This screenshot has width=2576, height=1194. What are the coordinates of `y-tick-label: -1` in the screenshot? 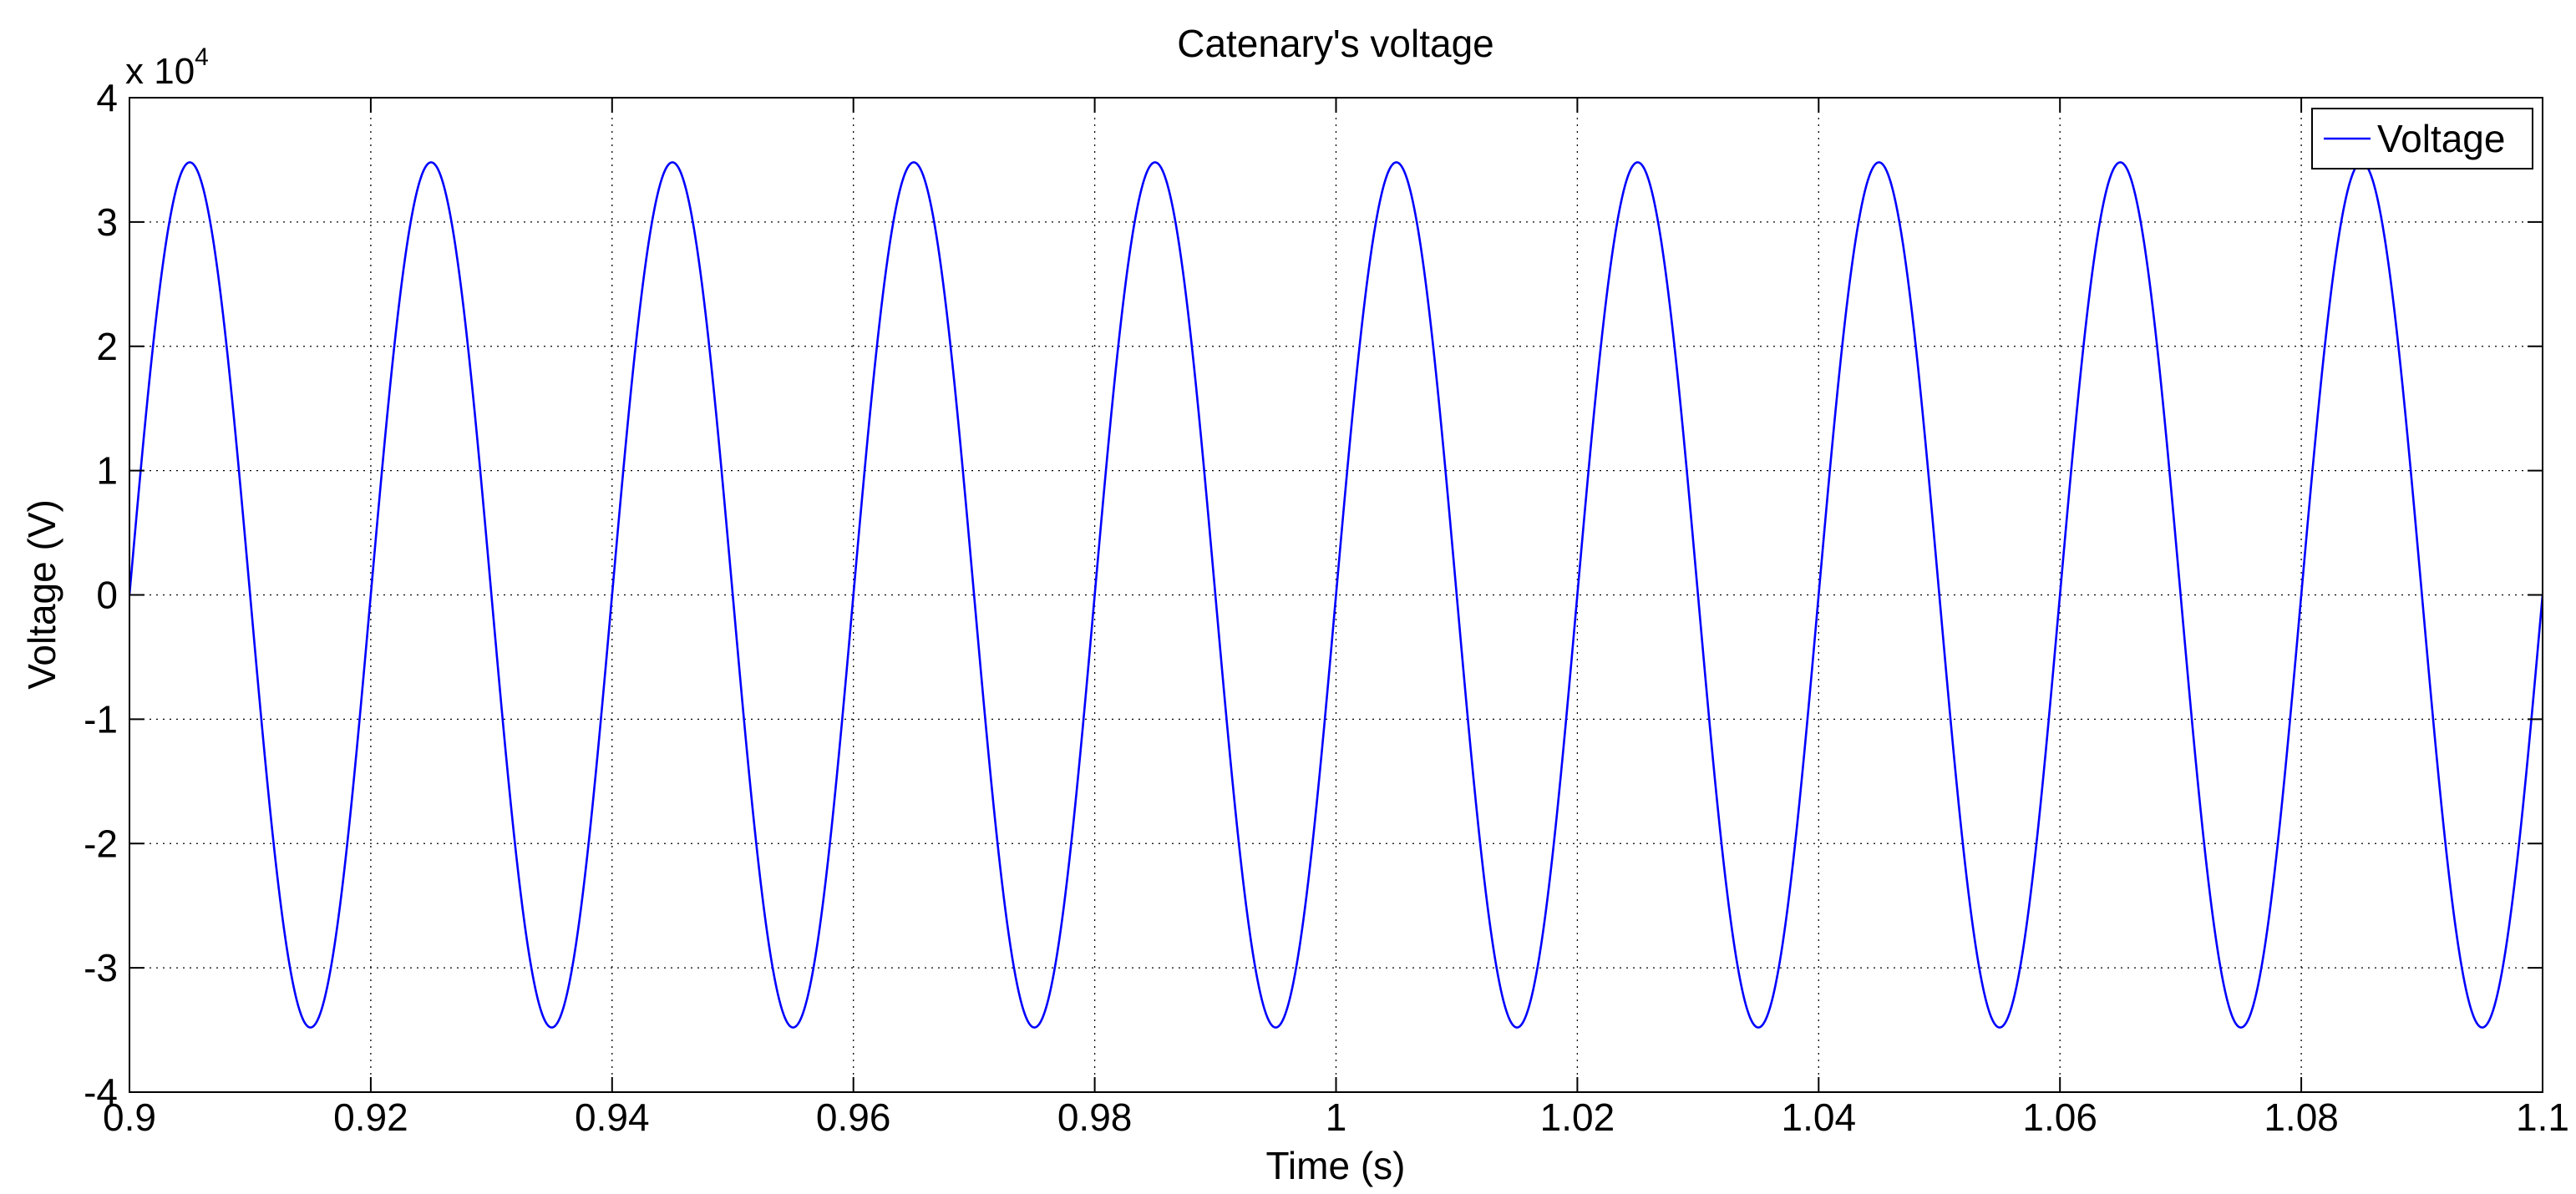 It's located at (101, 719).